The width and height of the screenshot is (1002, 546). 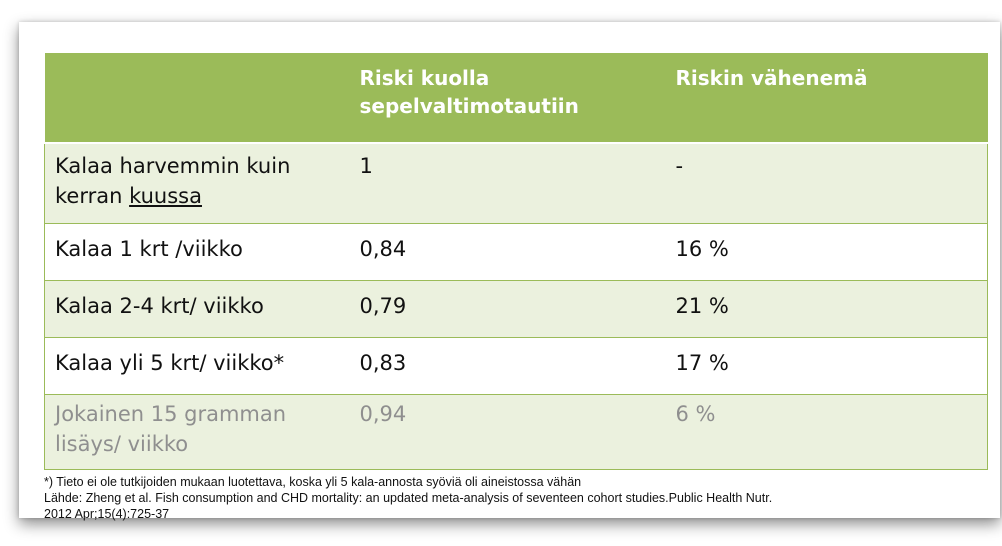 I want to click on header-risk-column: Riski kuolla sepelvaltimotautiin, so click(x=507, y=98).